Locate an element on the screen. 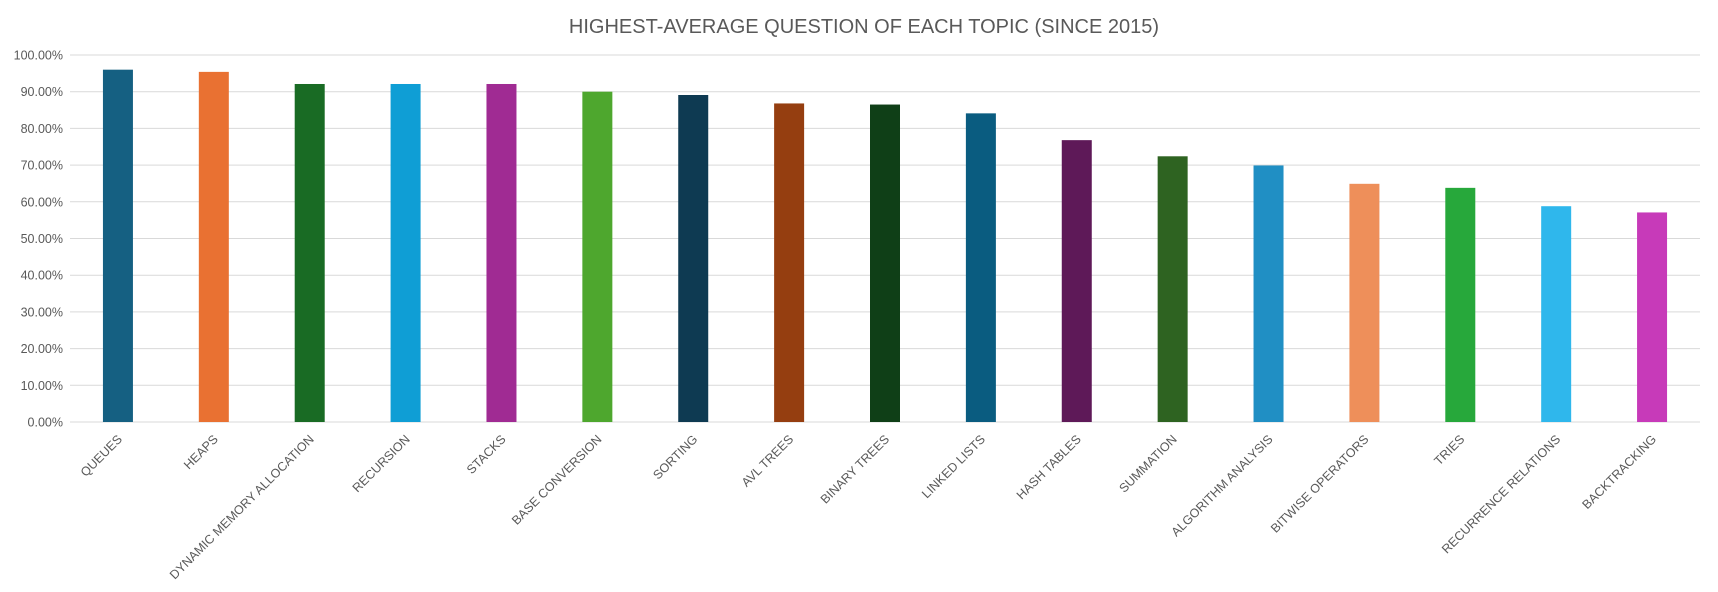 The height and width of the screenshot is (592, 1718). x-tick-label: ALGORITHM ANALYSIS is located at coordinates (1222, 485).